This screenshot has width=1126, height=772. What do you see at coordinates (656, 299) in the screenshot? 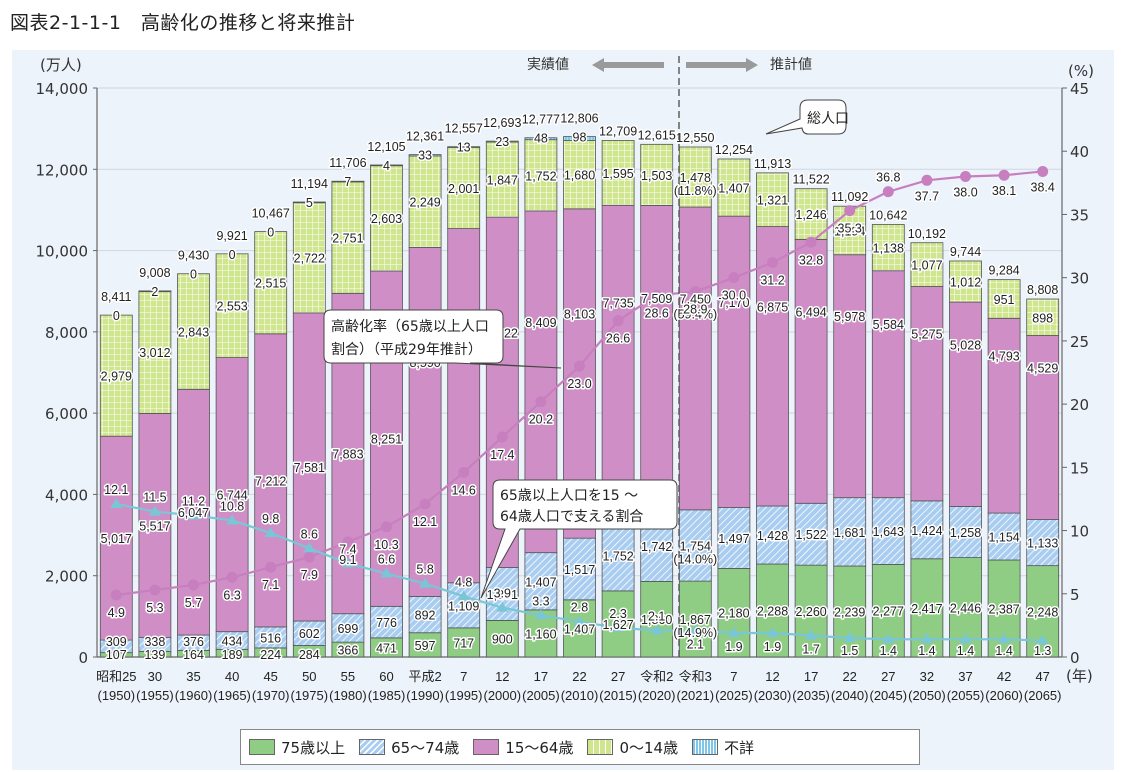
I see `value-label-15-64: 7,509` at bounding box center [656, 299].